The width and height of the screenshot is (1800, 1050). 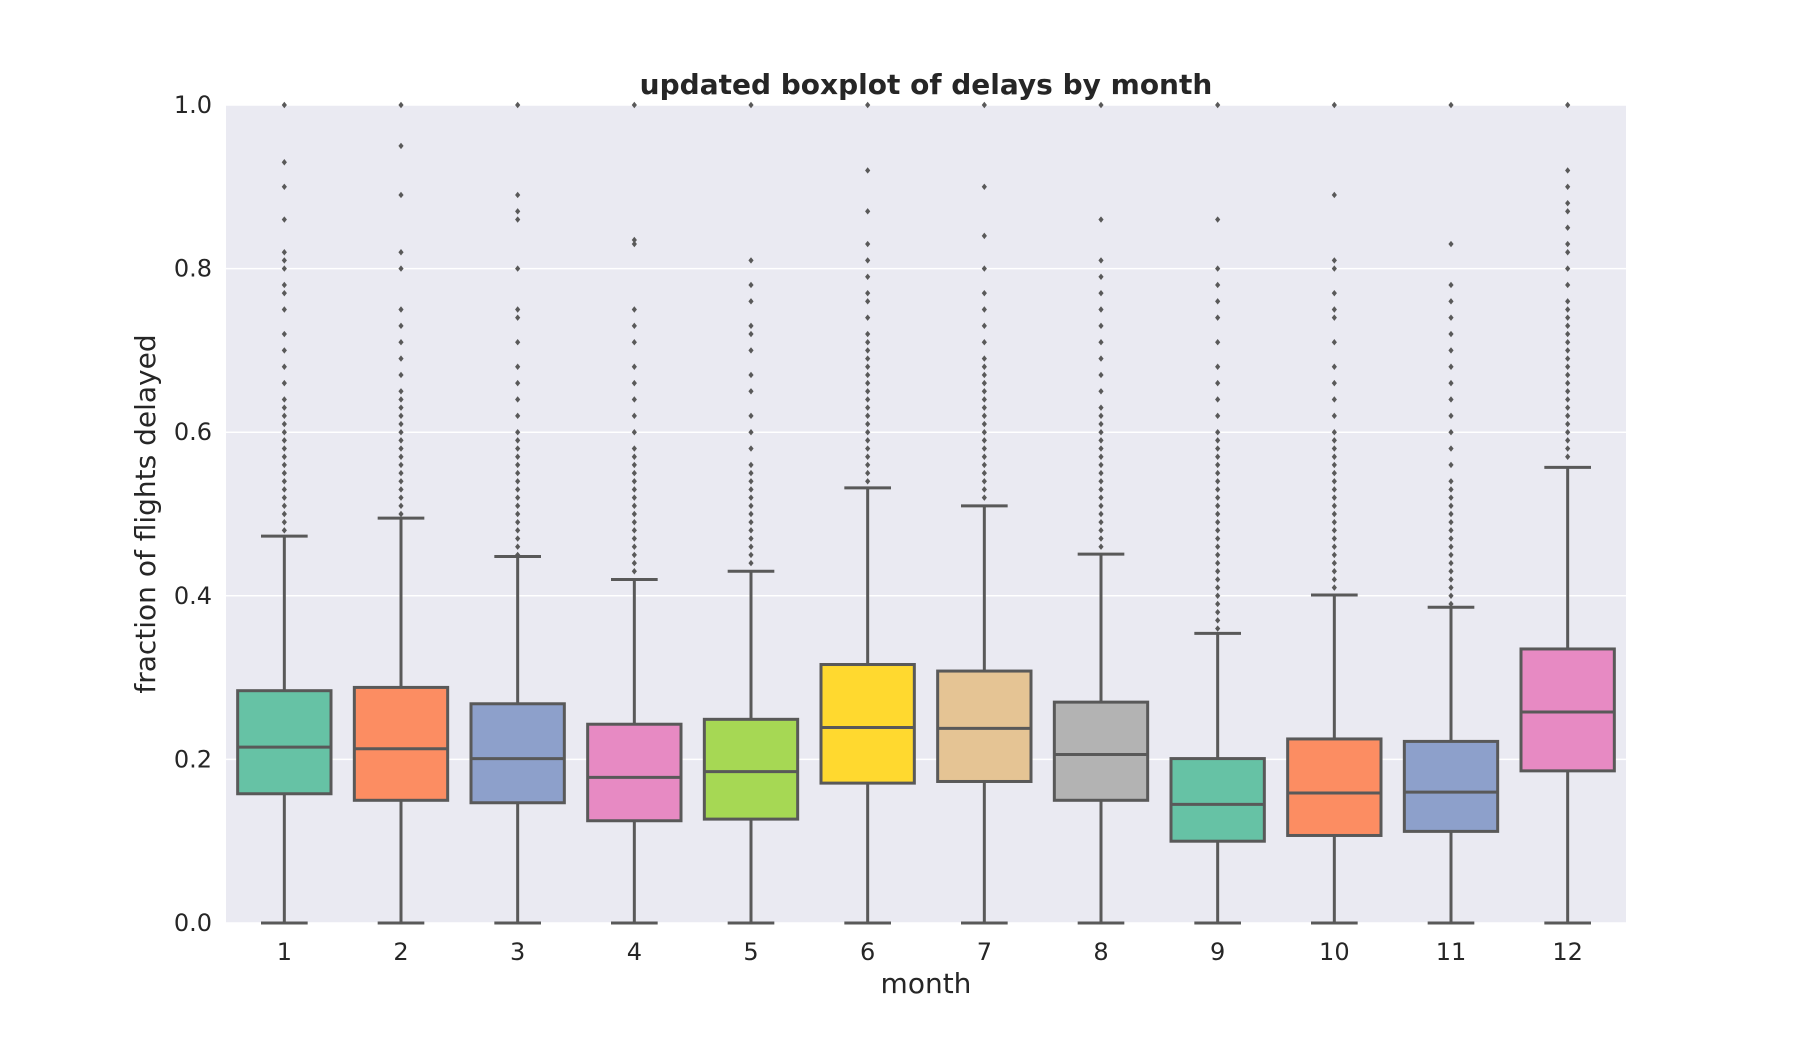 I want to click on x-tick-label: 6, so click(x=867, y=952).